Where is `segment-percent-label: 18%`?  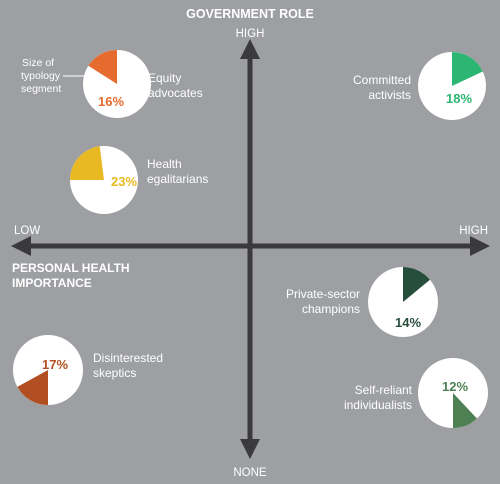
segment-percent-label: 18% is located at coordinates (459, 98).